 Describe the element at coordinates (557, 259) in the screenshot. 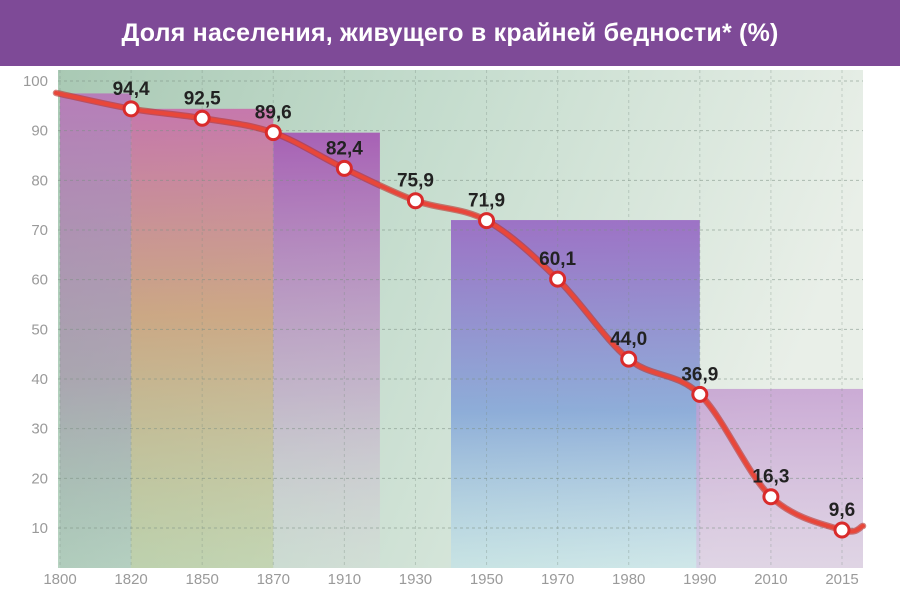

I see `data-label-1970: 60,1` at that location.